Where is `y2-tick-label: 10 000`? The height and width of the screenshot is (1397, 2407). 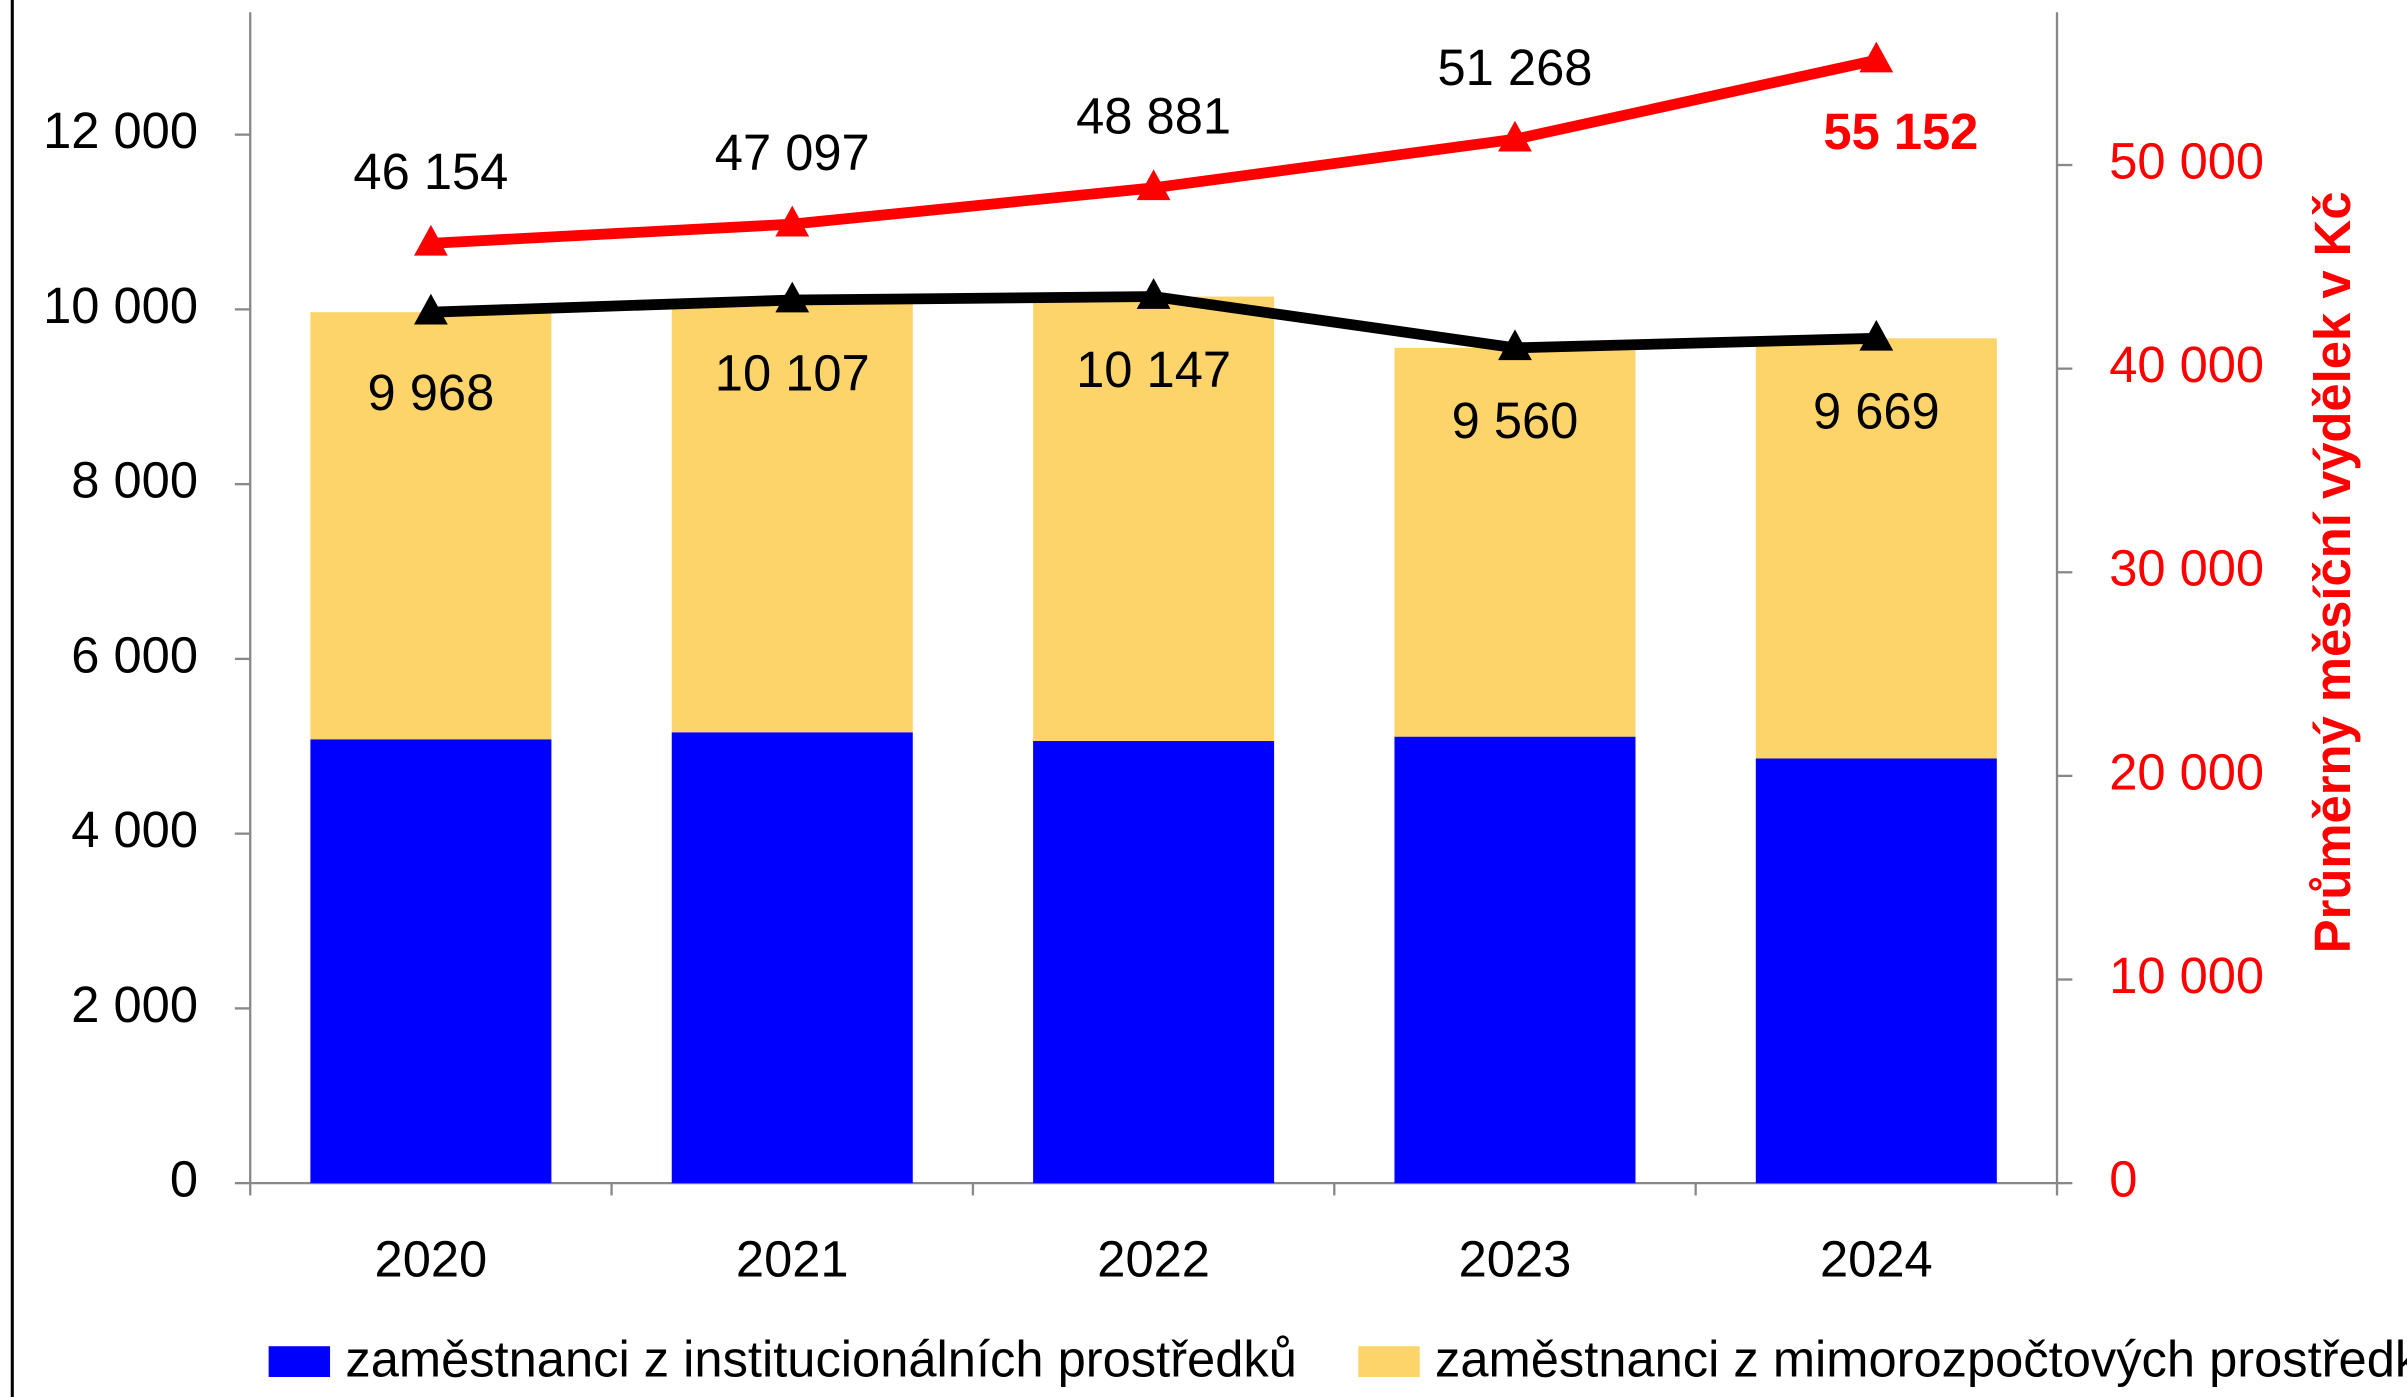 y2-tick-label: 10 000 is located at coordinates (2186, 975).